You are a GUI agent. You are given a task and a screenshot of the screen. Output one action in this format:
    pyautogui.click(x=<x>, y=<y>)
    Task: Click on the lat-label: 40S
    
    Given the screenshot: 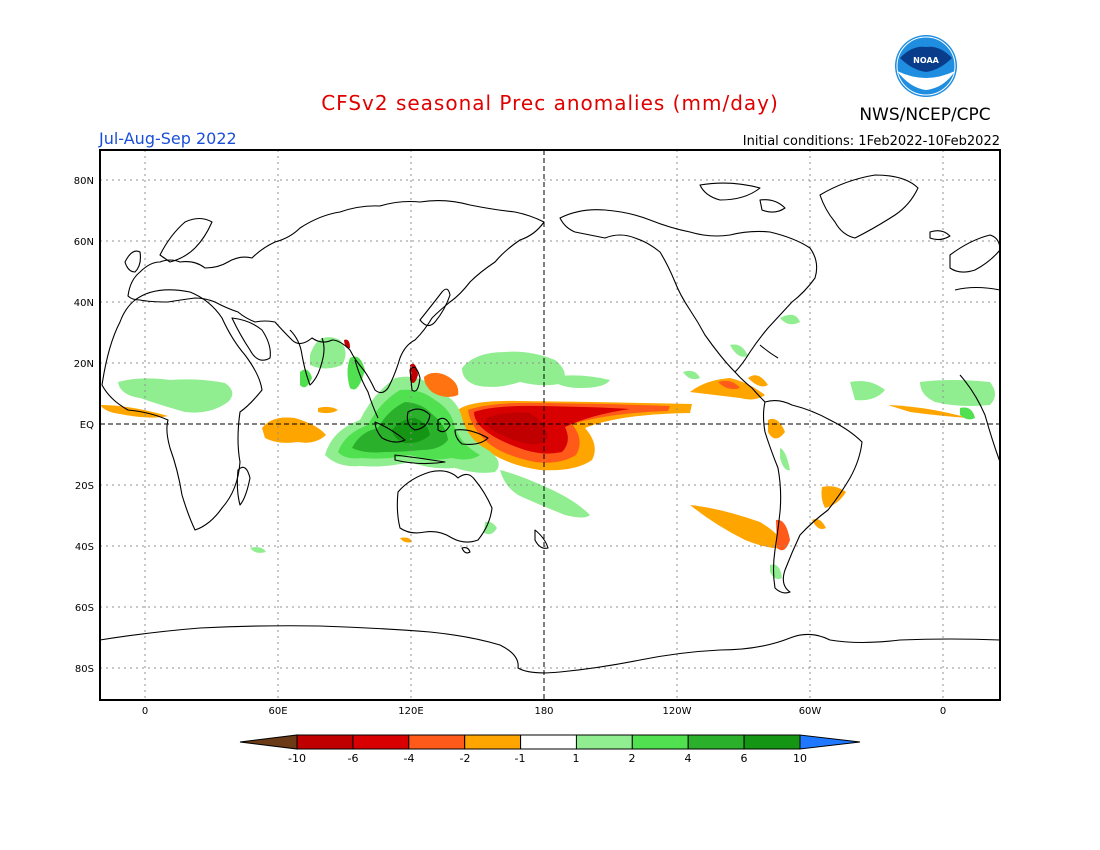 What is the action you would take?
    pyautogui.click(x=84, y=547)
    